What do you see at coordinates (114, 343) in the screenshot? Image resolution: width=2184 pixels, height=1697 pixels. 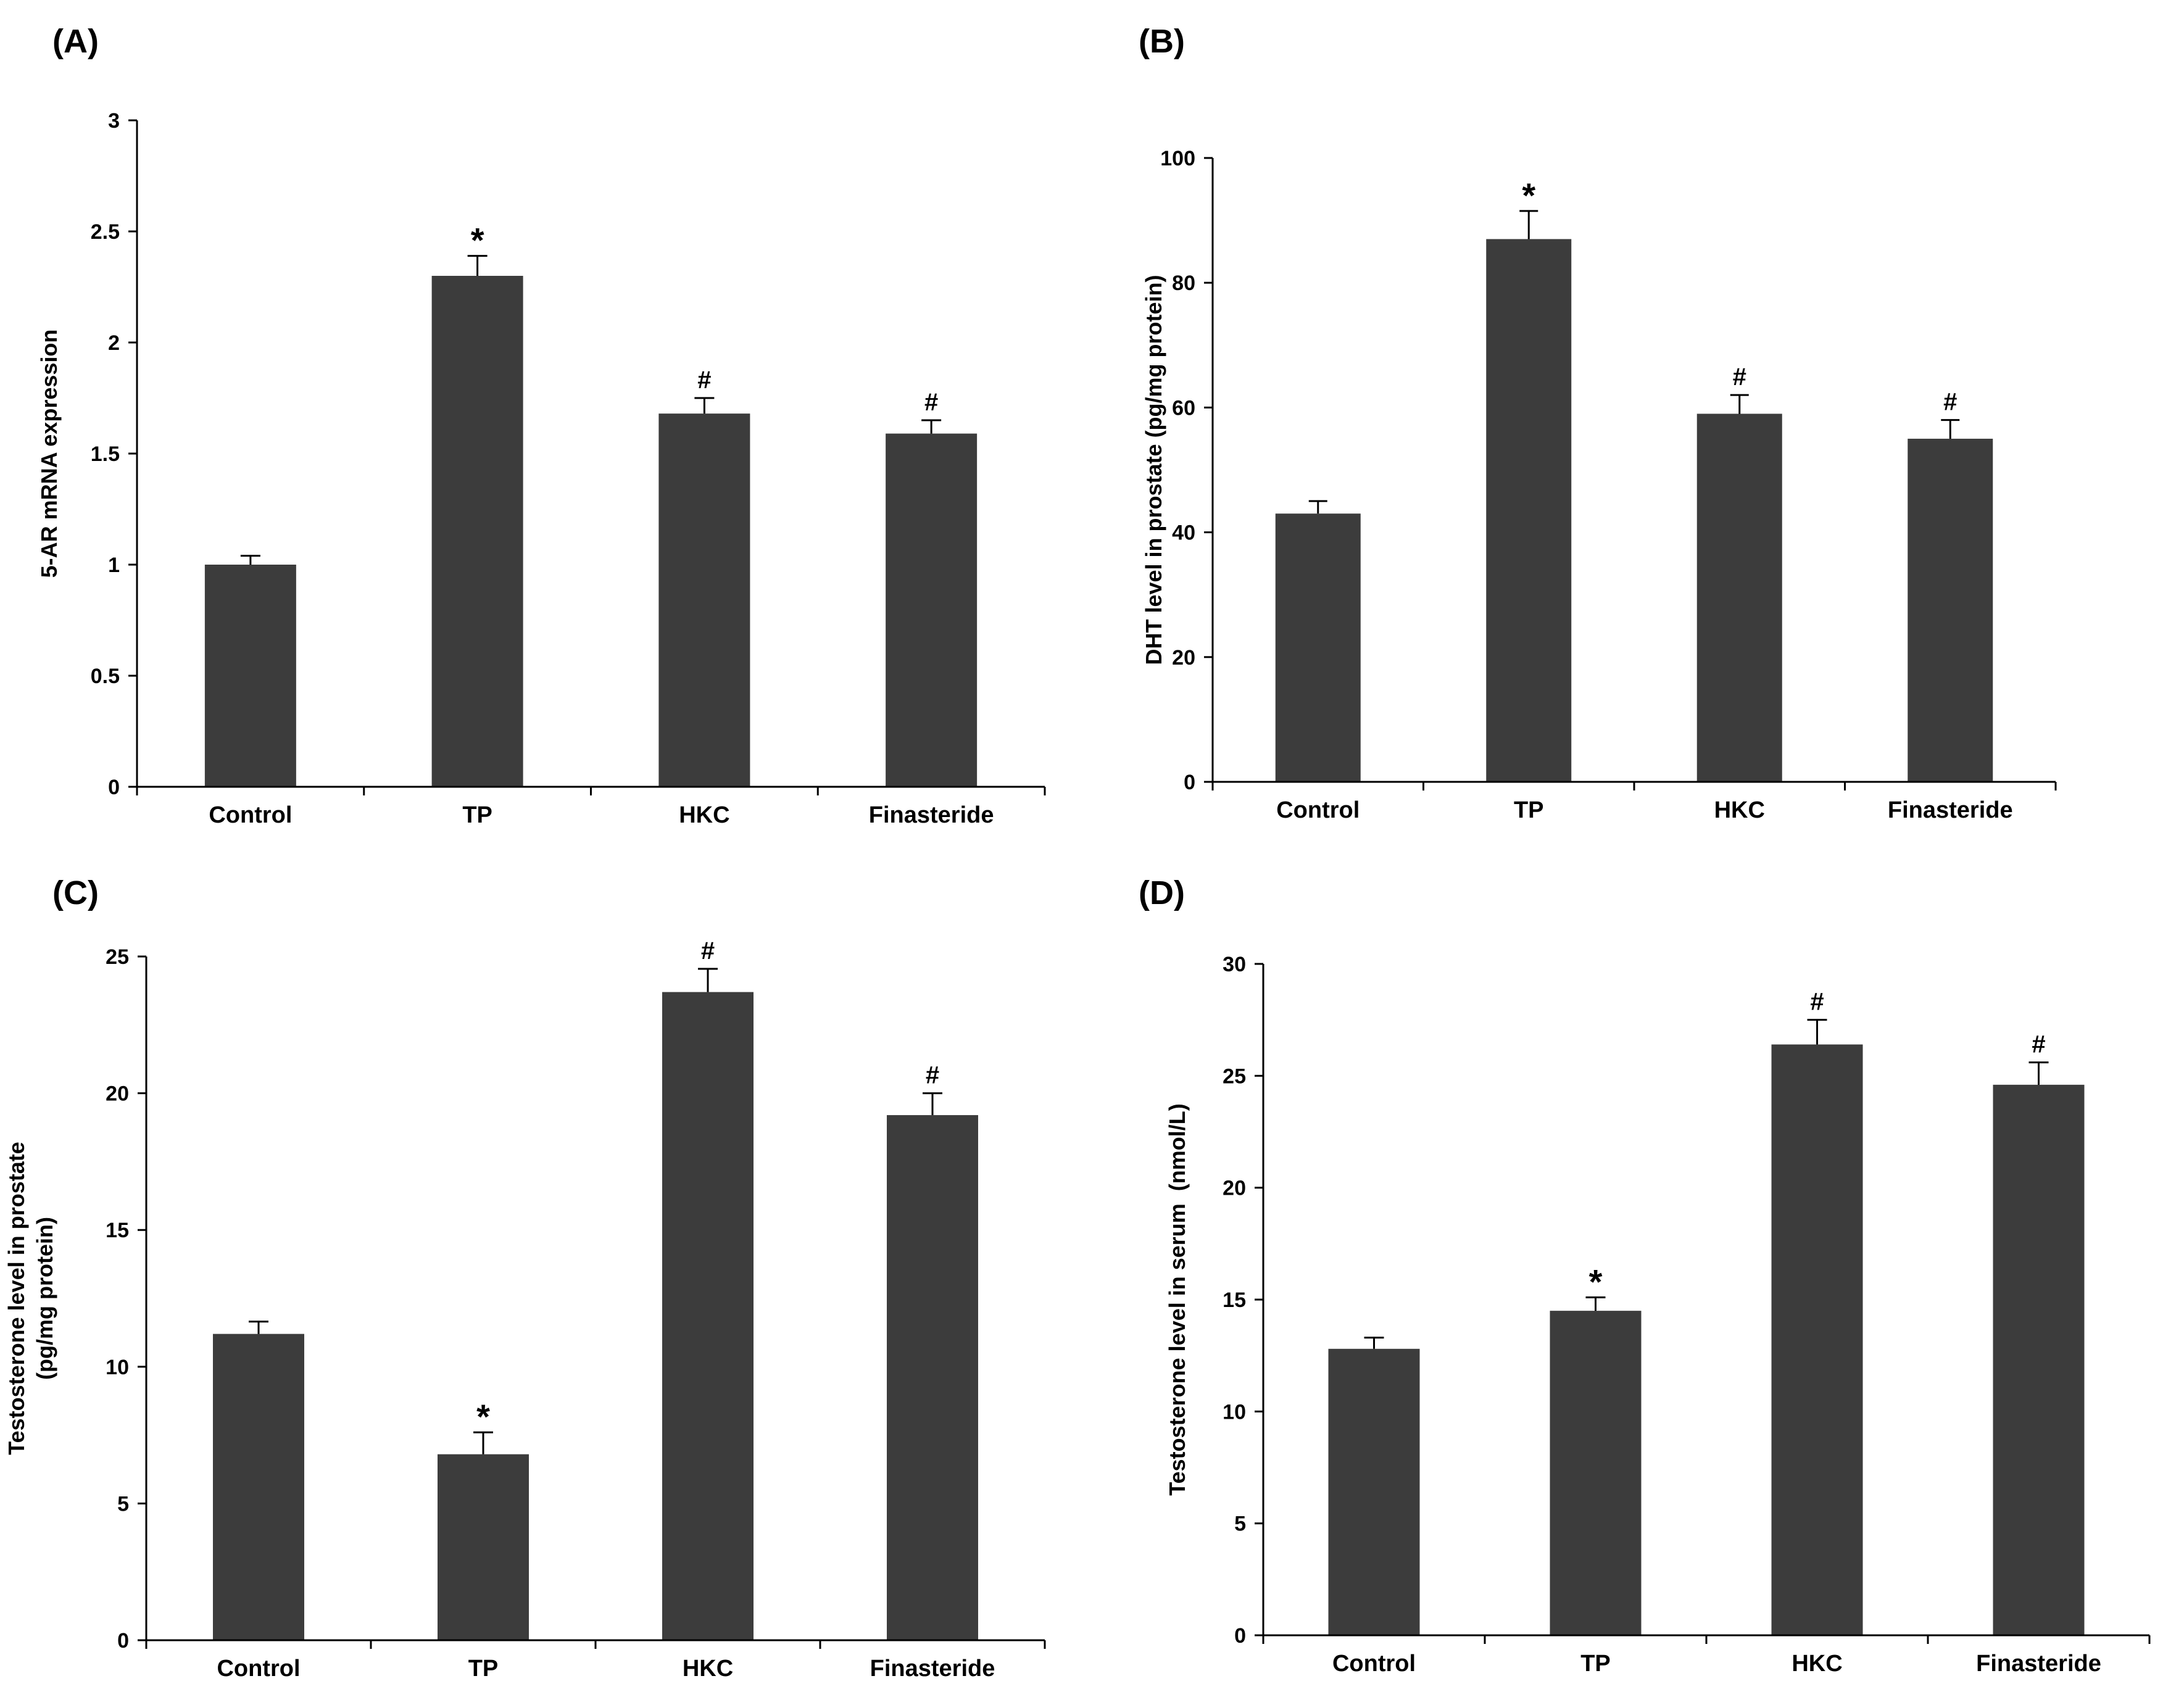 I see `y-tick-label: 2` at bounding box center [114, 343].